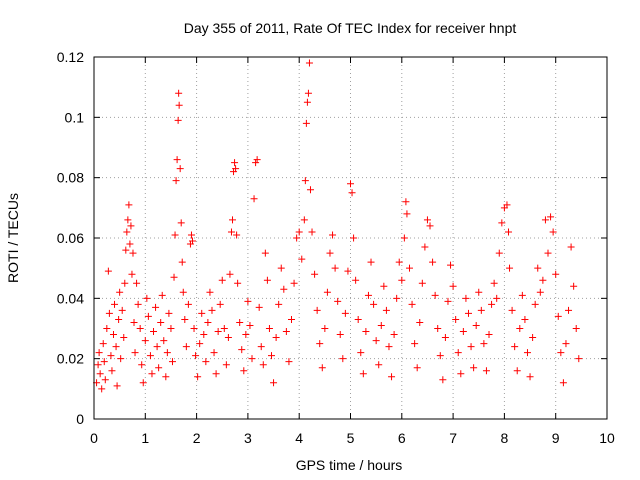  Describe the element at coordinates (197, 438) in the screenshot. I see `x-tick-label: 2` at that location.